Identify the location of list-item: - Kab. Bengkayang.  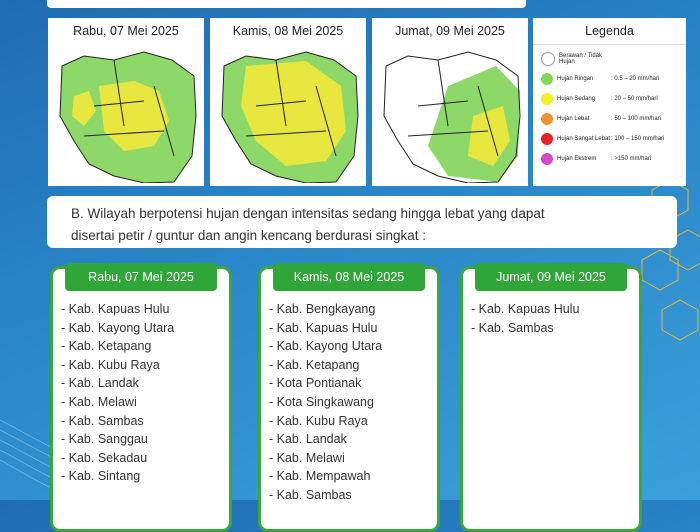
(322, 309).